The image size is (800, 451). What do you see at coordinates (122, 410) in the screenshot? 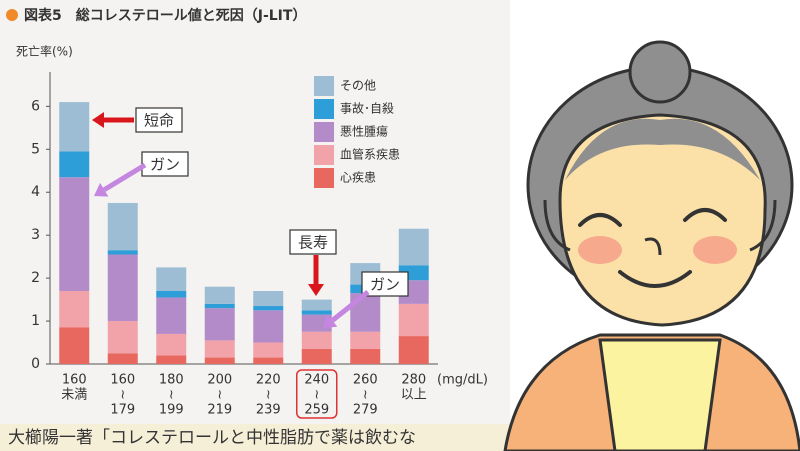
I see `x-tick-label: 179` at bounding box center [122, 410].